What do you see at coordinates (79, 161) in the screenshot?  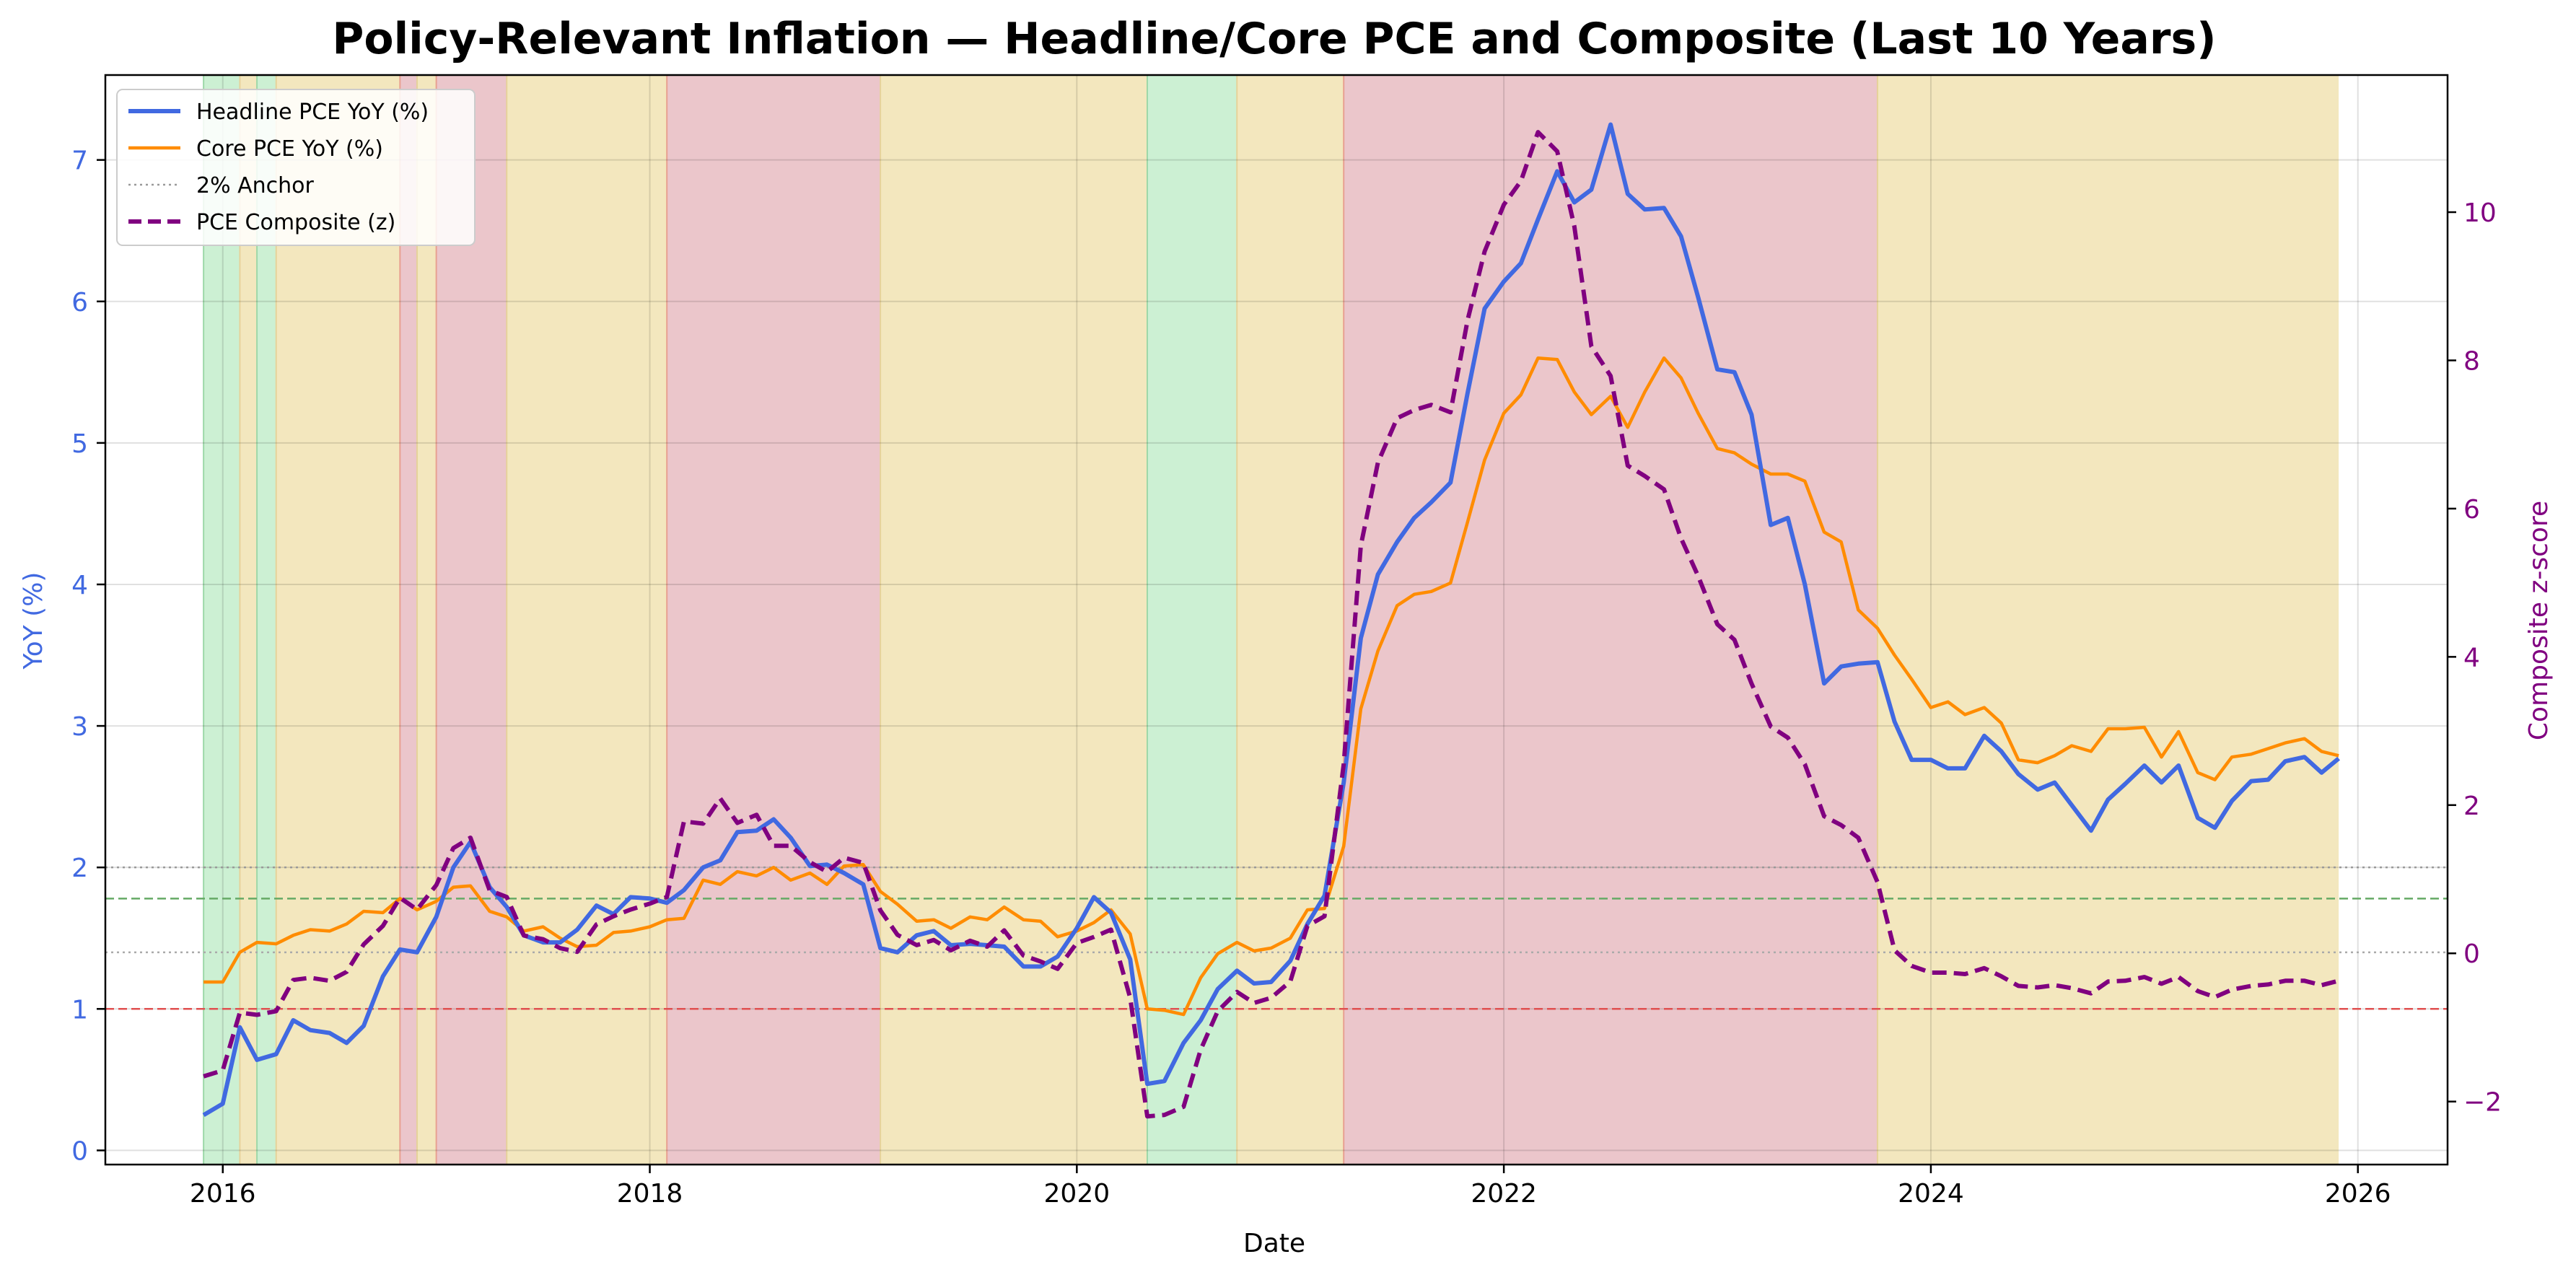 I see `y-tick-label: 7` at bounding box center [79, 161].